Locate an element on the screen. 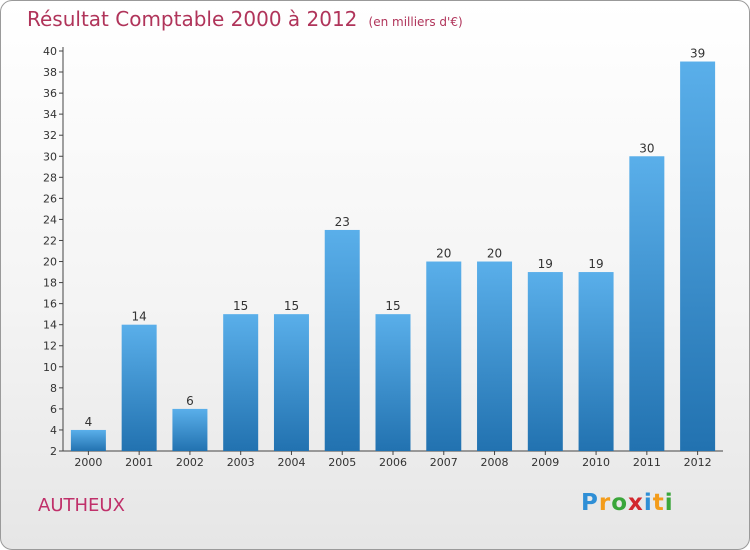 The width and height of the screenshot is (750, 550). bar-value-label: 39 is located at coordinates (697, 54).